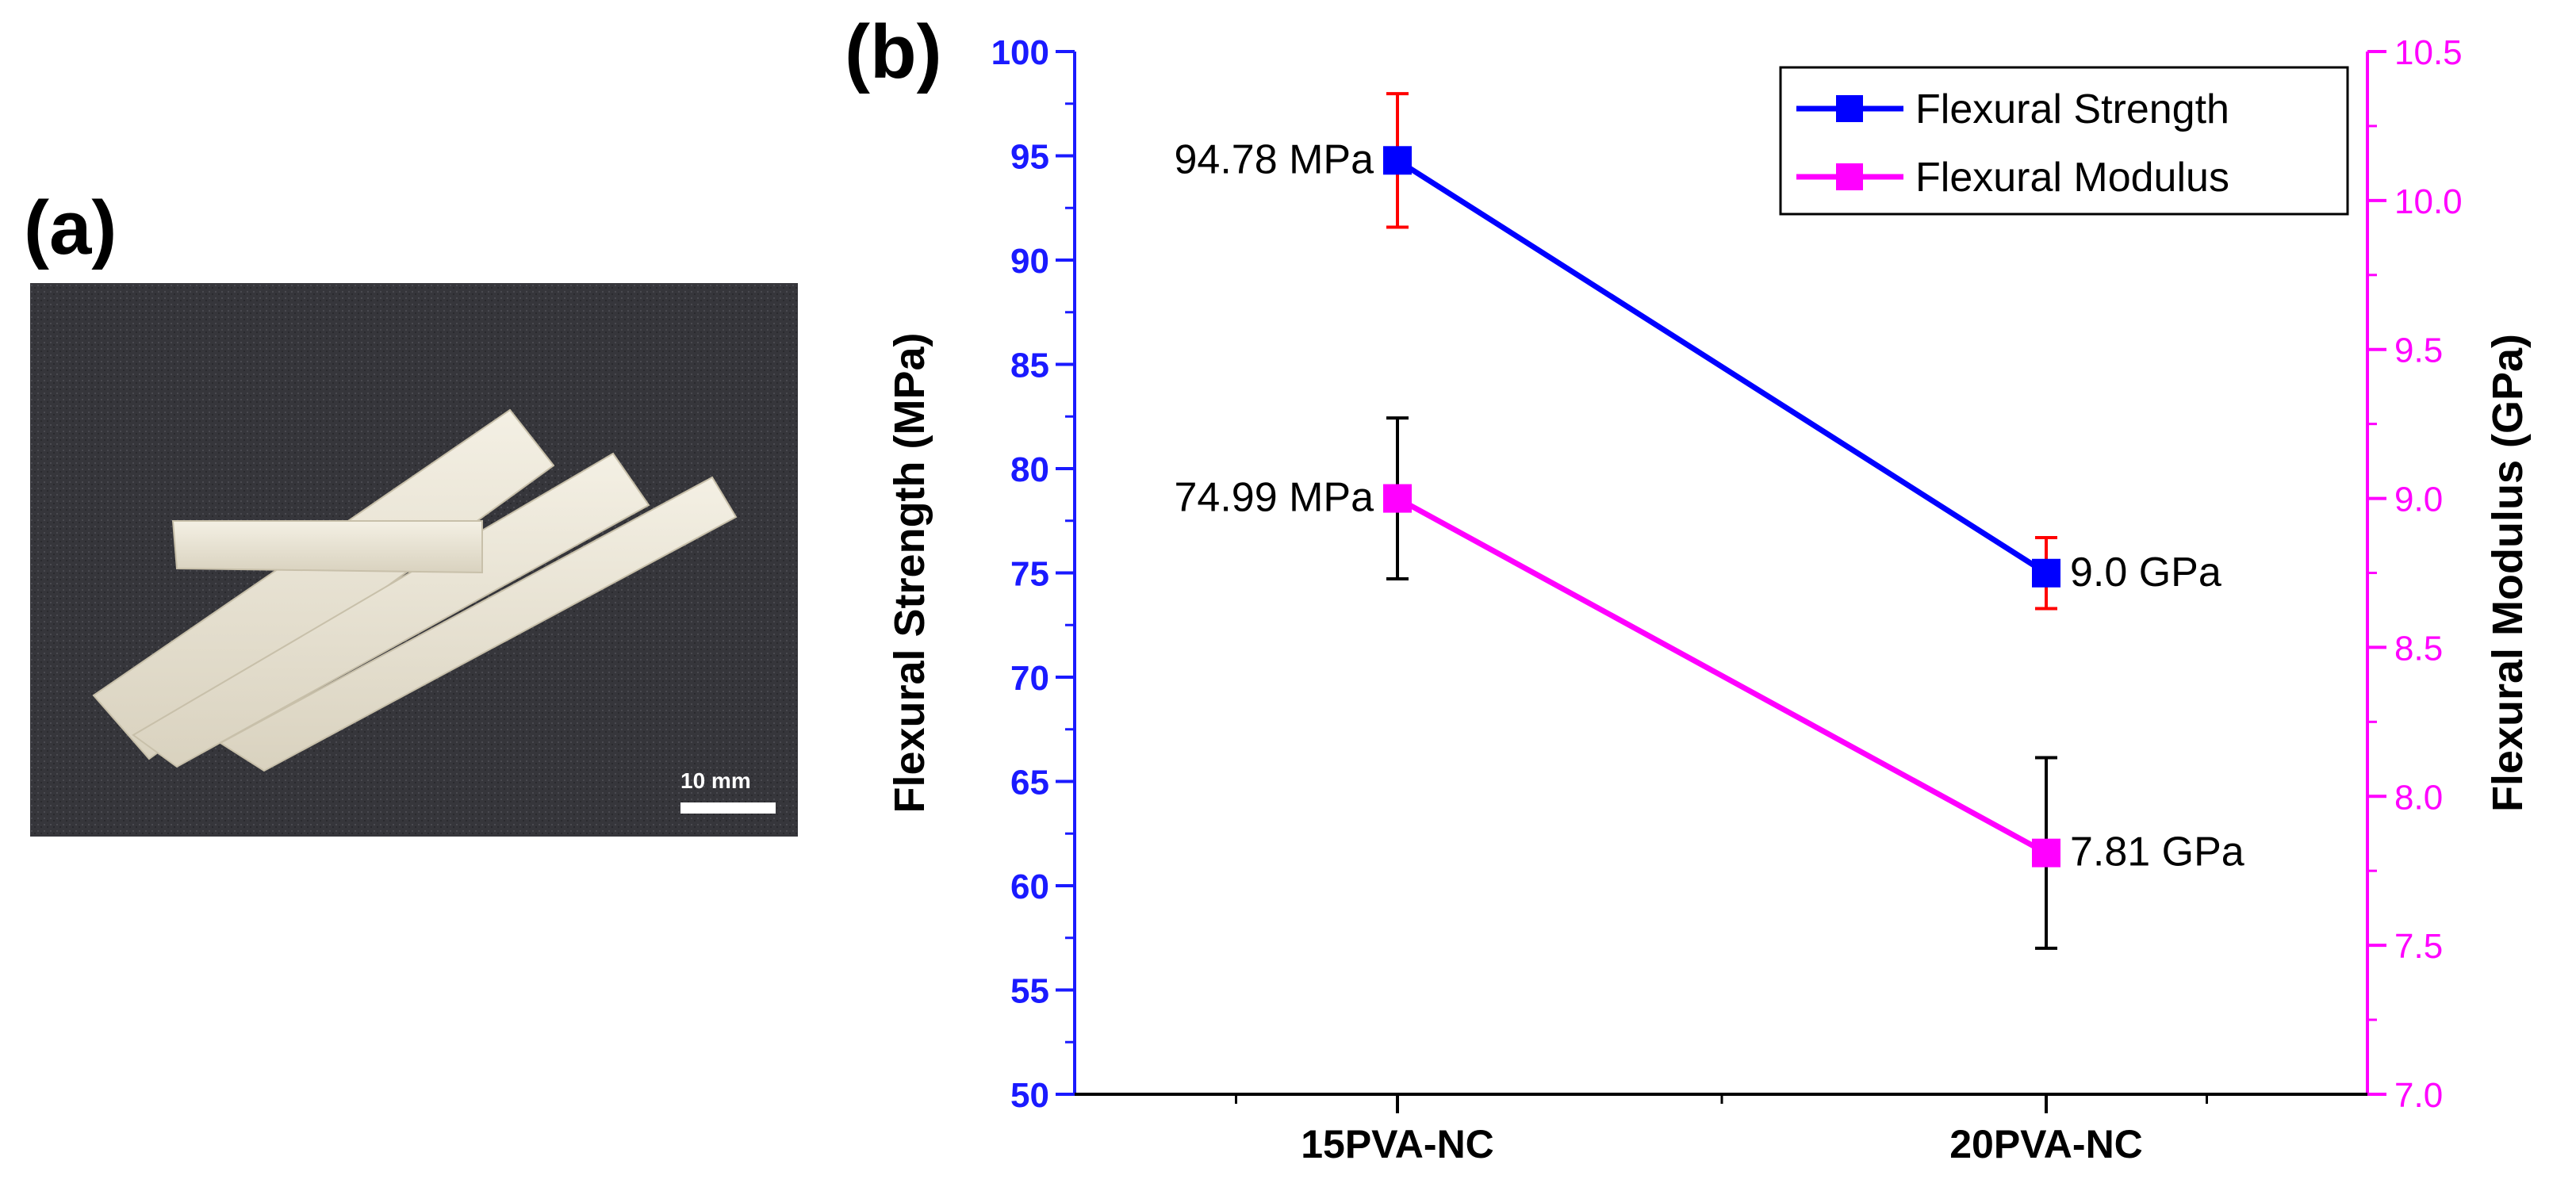 The height and width of the screenshot is (1191, 2576). Describe the element at coordinates (2418, 648) in the screenshot. I see `right-tick-label: 8.5` at that location.